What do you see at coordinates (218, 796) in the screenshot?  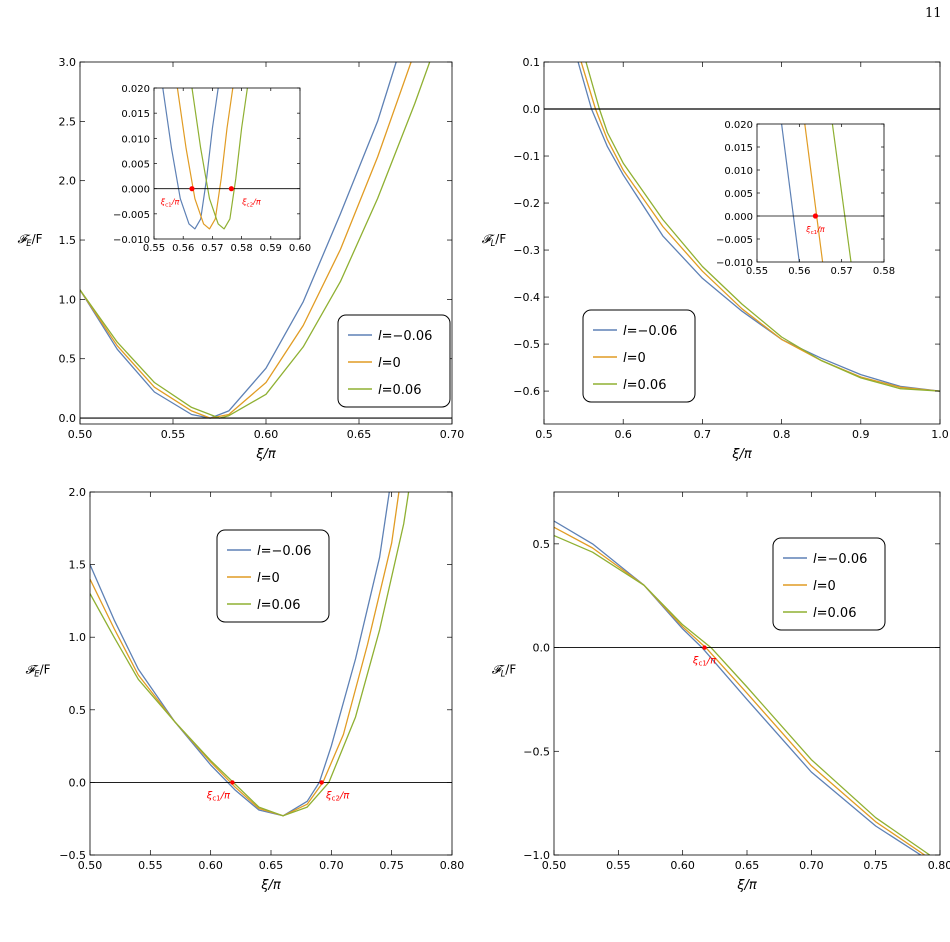 I see `panel-c-crit-label: ξc1/π` at bounding box center [218, 796].